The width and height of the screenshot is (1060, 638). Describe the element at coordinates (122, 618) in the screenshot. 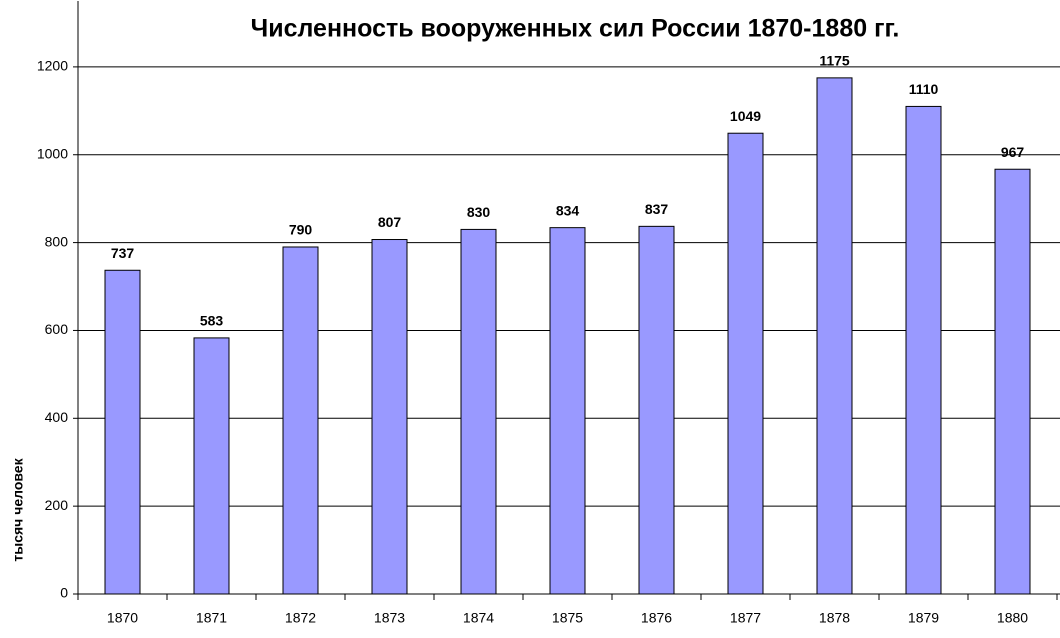

I see `x-tick-label: 1870` at that location.